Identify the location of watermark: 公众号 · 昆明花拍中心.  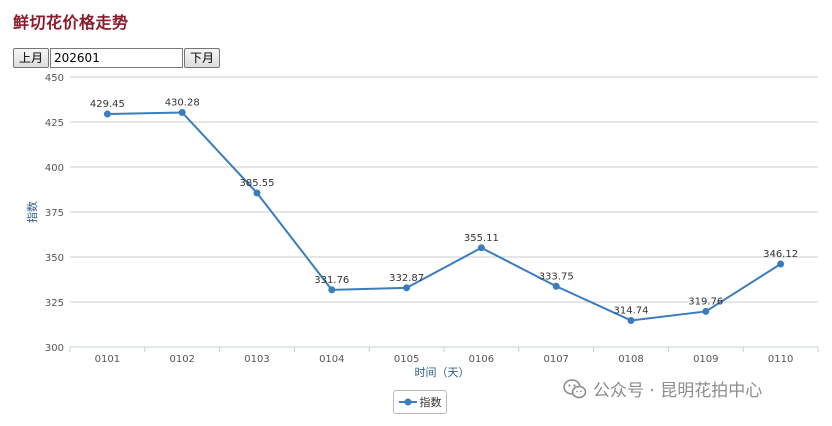
(662, 388).